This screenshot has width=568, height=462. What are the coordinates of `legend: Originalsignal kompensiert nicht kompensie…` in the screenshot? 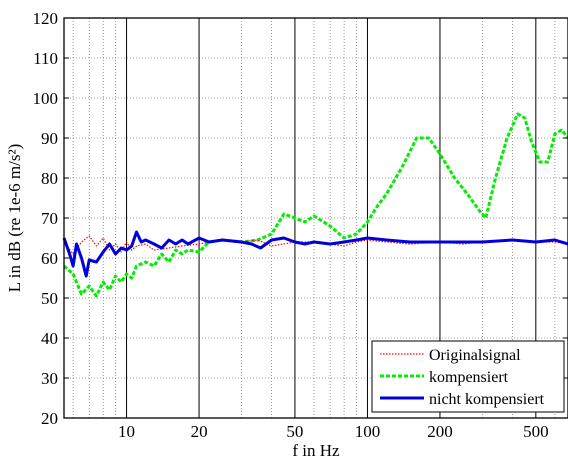 It's located at (468, 376).